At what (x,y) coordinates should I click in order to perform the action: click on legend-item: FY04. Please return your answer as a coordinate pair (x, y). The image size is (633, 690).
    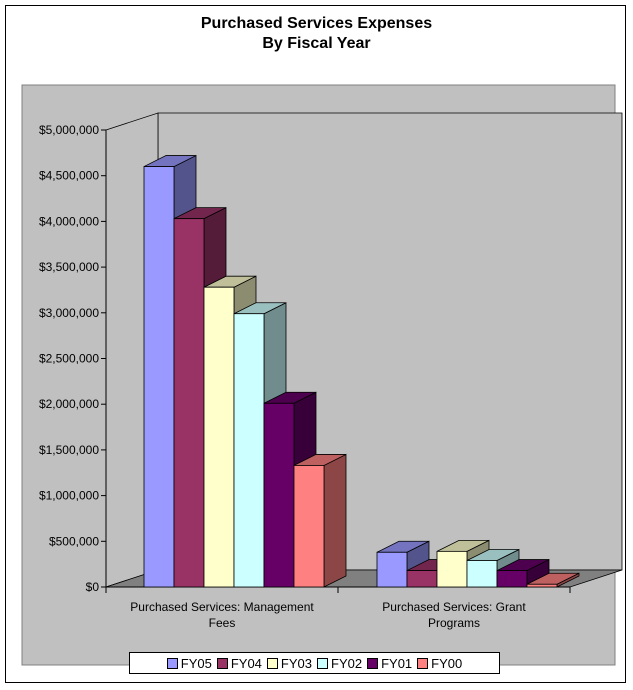
    Looking at the image, I should click on (239, 663).